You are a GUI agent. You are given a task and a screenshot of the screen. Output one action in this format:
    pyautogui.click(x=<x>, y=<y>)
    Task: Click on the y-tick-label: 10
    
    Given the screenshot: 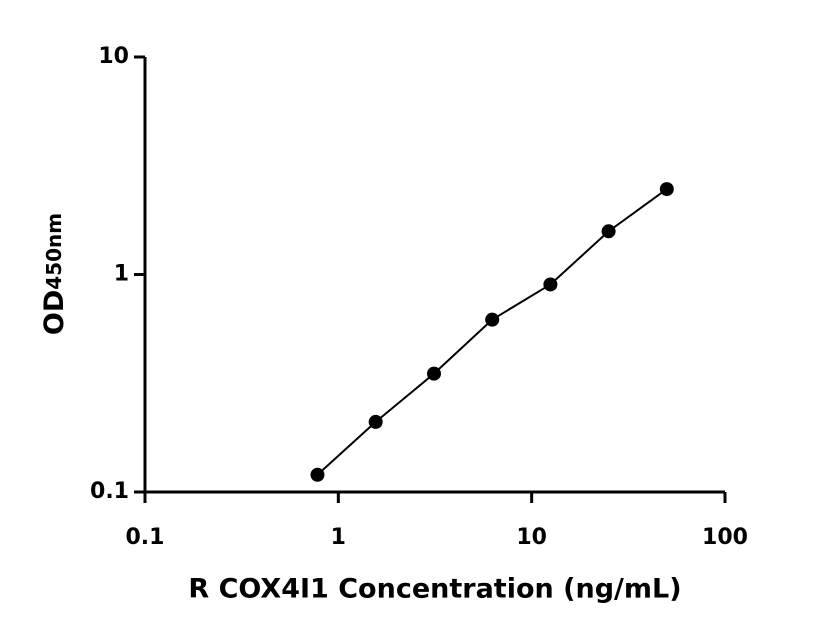 What is the action you would take?
    pyautogui.click(x=113, y=56)
    